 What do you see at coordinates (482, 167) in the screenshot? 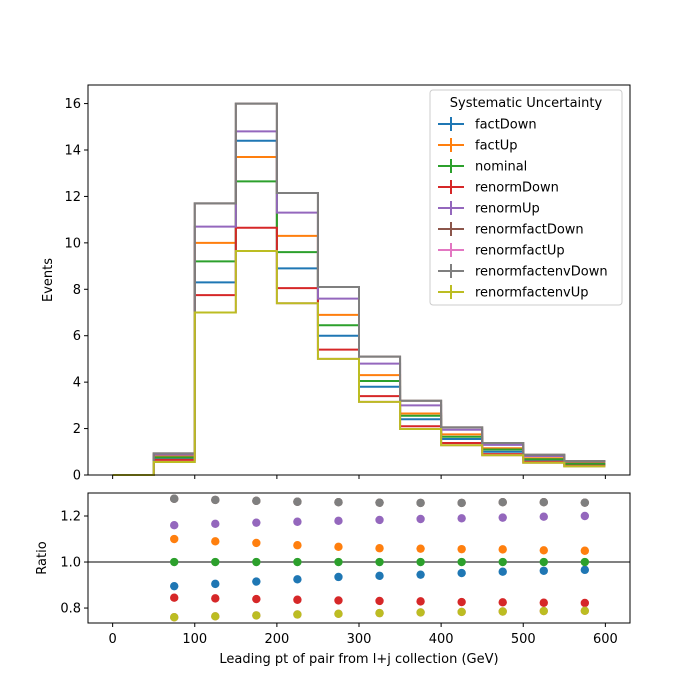
I see `legend-item-nominal: nominal` at bounding box center [482, 167].